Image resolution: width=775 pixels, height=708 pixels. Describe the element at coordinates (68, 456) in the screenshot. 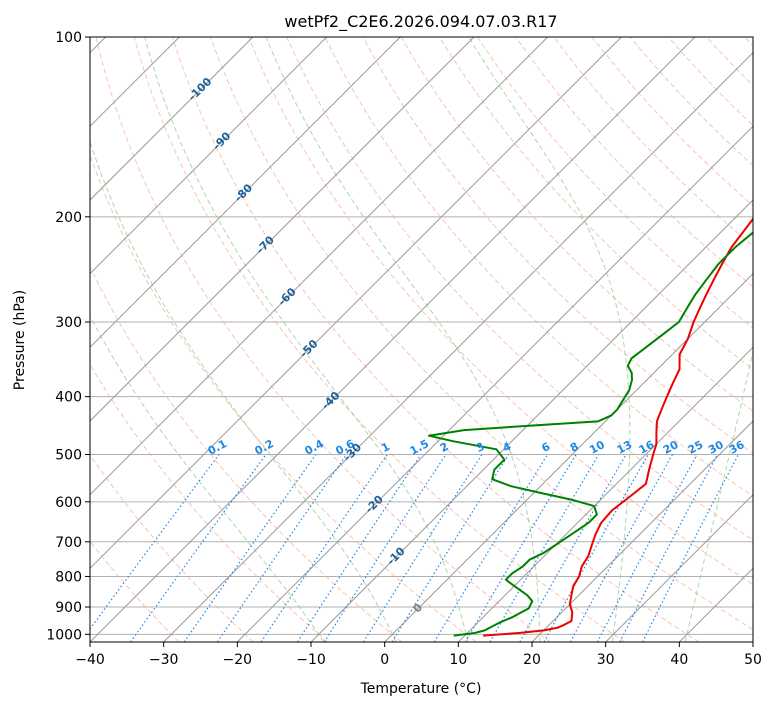

I see `y-tick-label: 500` at that location.